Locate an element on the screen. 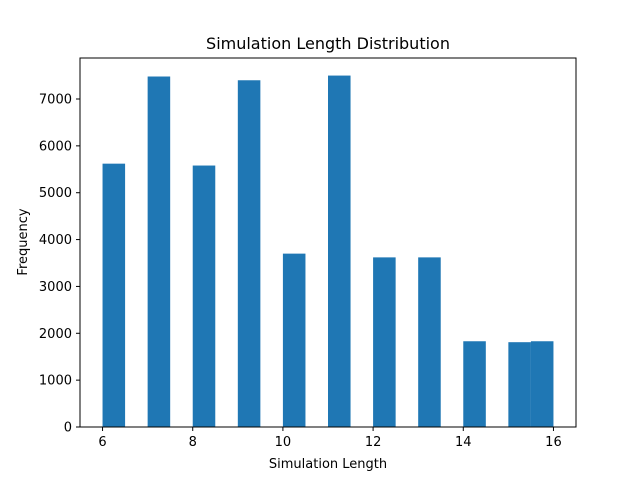  y-tick-label-1: 1000 is located at coordinates (55, 381).